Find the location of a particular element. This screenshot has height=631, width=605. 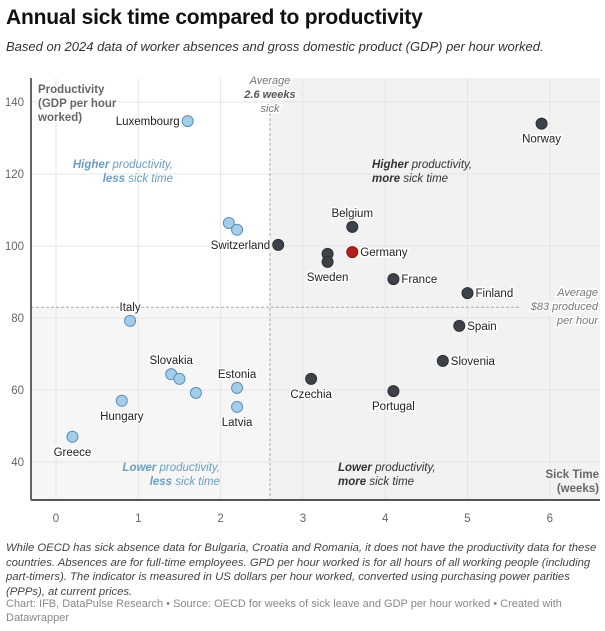

point-label-spain: Spain is located at coordinates (481, 327).